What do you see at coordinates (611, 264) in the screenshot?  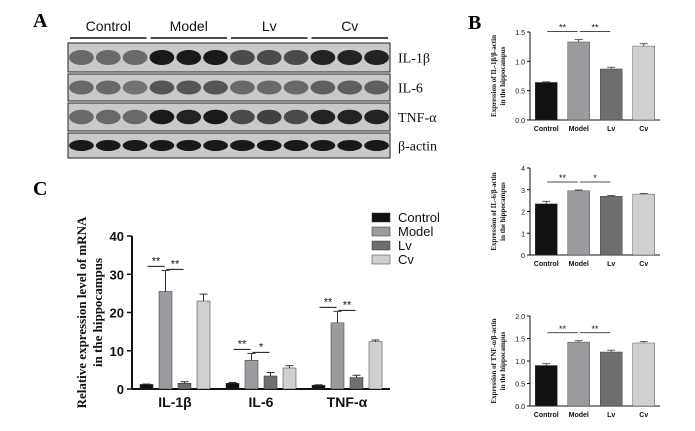 I see `chartB2-x-label-lv: Lv` at bounding box center [611, 264].